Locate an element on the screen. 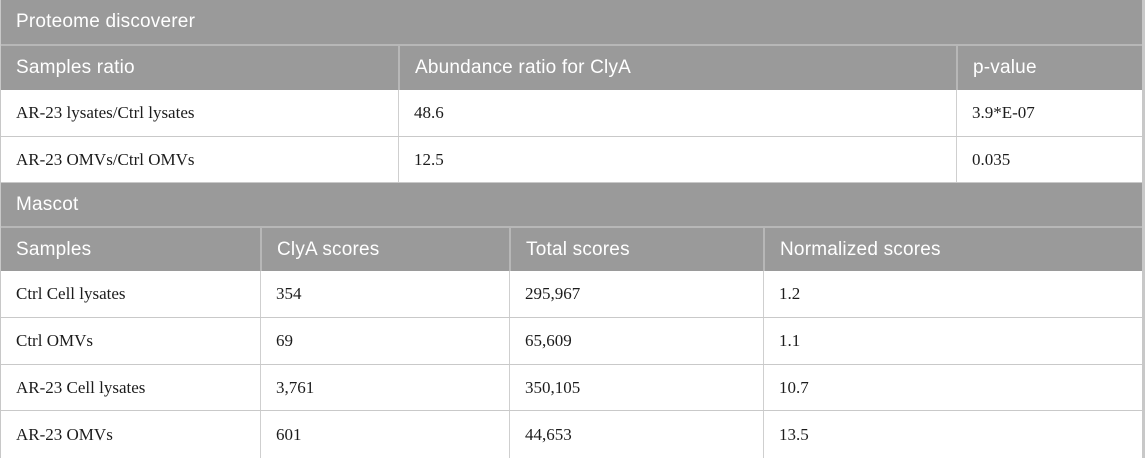 The width and height of the screenshot is (1145, 458). table-cell-samples-ratio: AR-23 OMVs/Ctrl OMVs is located at coordinates (105, 159).